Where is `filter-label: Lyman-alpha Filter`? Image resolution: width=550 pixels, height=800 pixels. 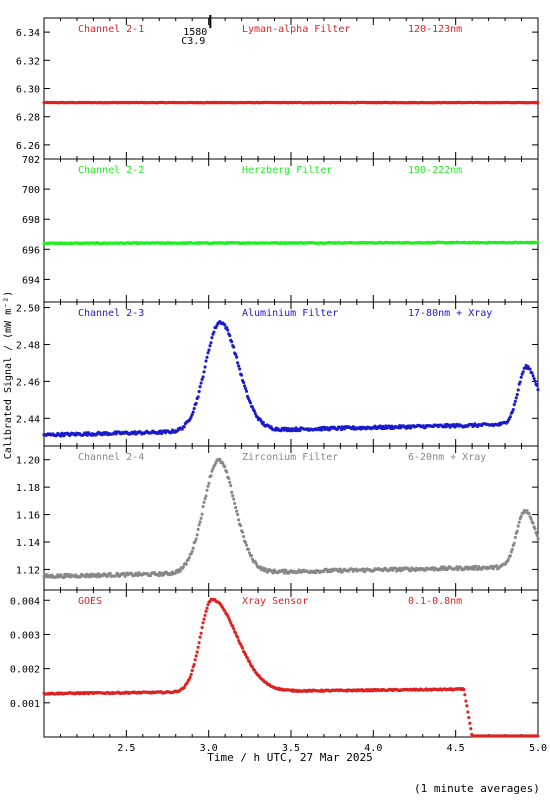
filter-label: Lyman-alpha Filter is located at coordinates (296, 29).